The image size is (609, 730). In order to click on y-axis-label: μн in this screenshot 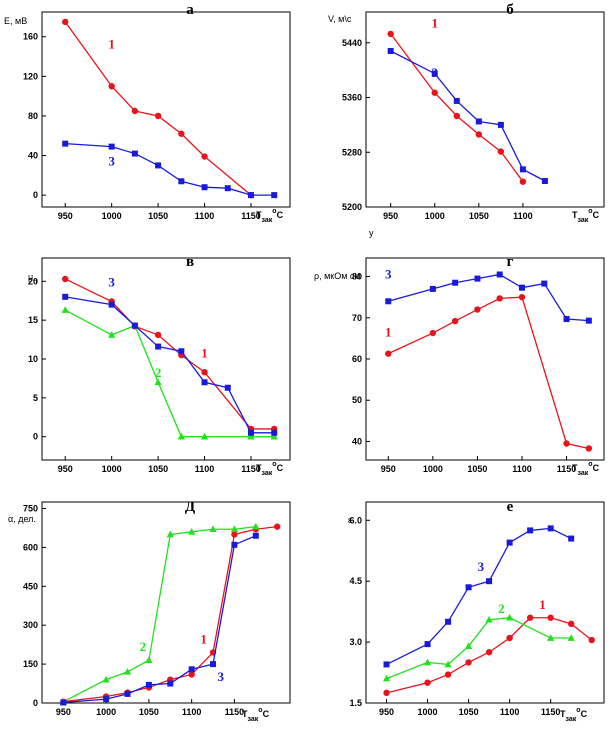, I will do `click(32, 278)`.